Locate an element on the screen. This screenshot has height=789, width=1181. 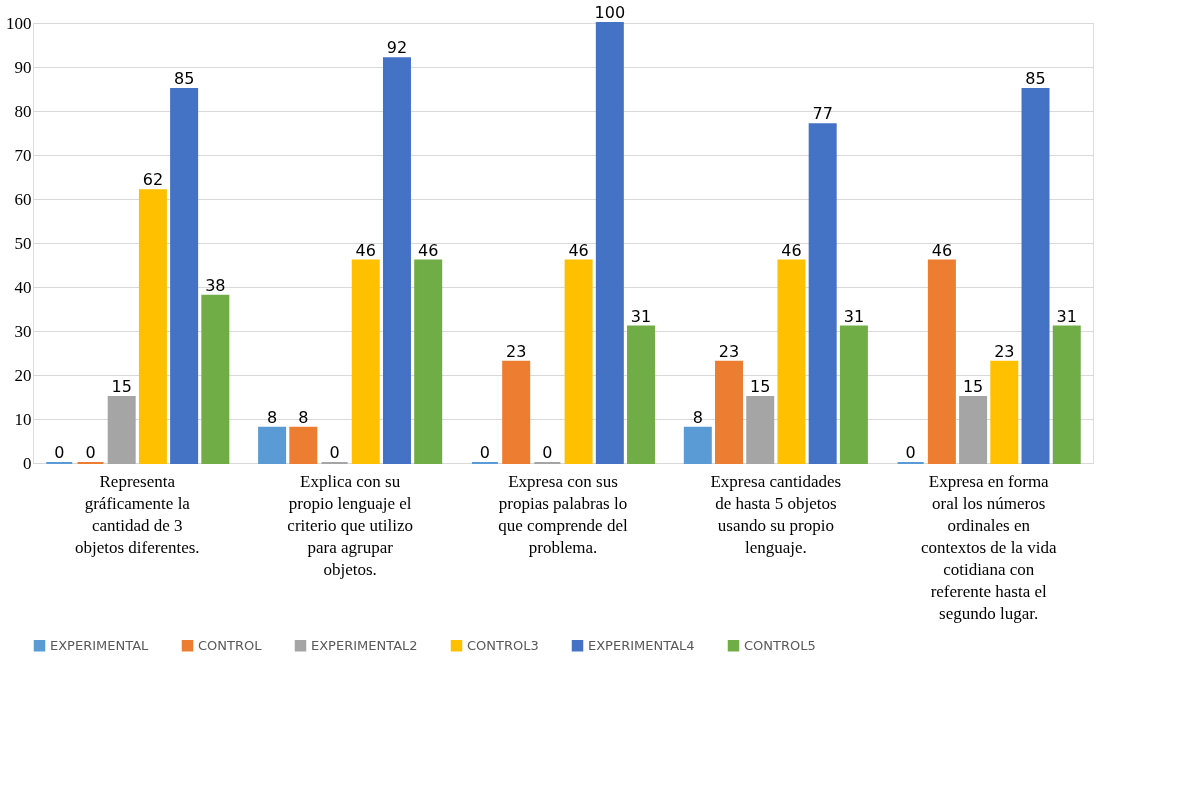
x-tick-label: Expresa cantidades de hasta 5 objetos usando su propio lenguaje. is located at coordinates (776, 514).